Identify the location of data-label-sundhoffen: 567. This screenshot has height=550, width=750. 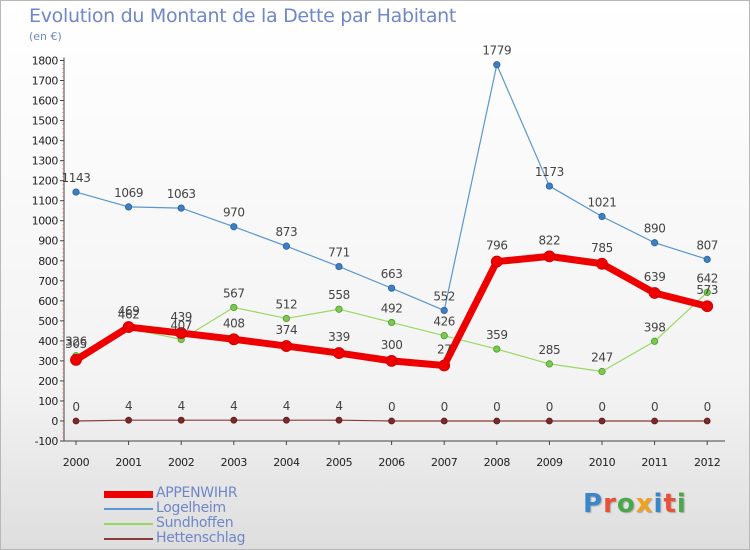
(234, 293).